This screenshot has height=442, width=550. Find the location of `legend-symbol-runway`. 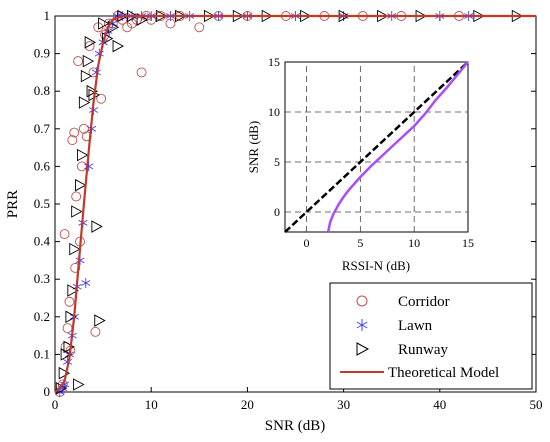

legend-symbol-runway is located at coordinates (363, 349).